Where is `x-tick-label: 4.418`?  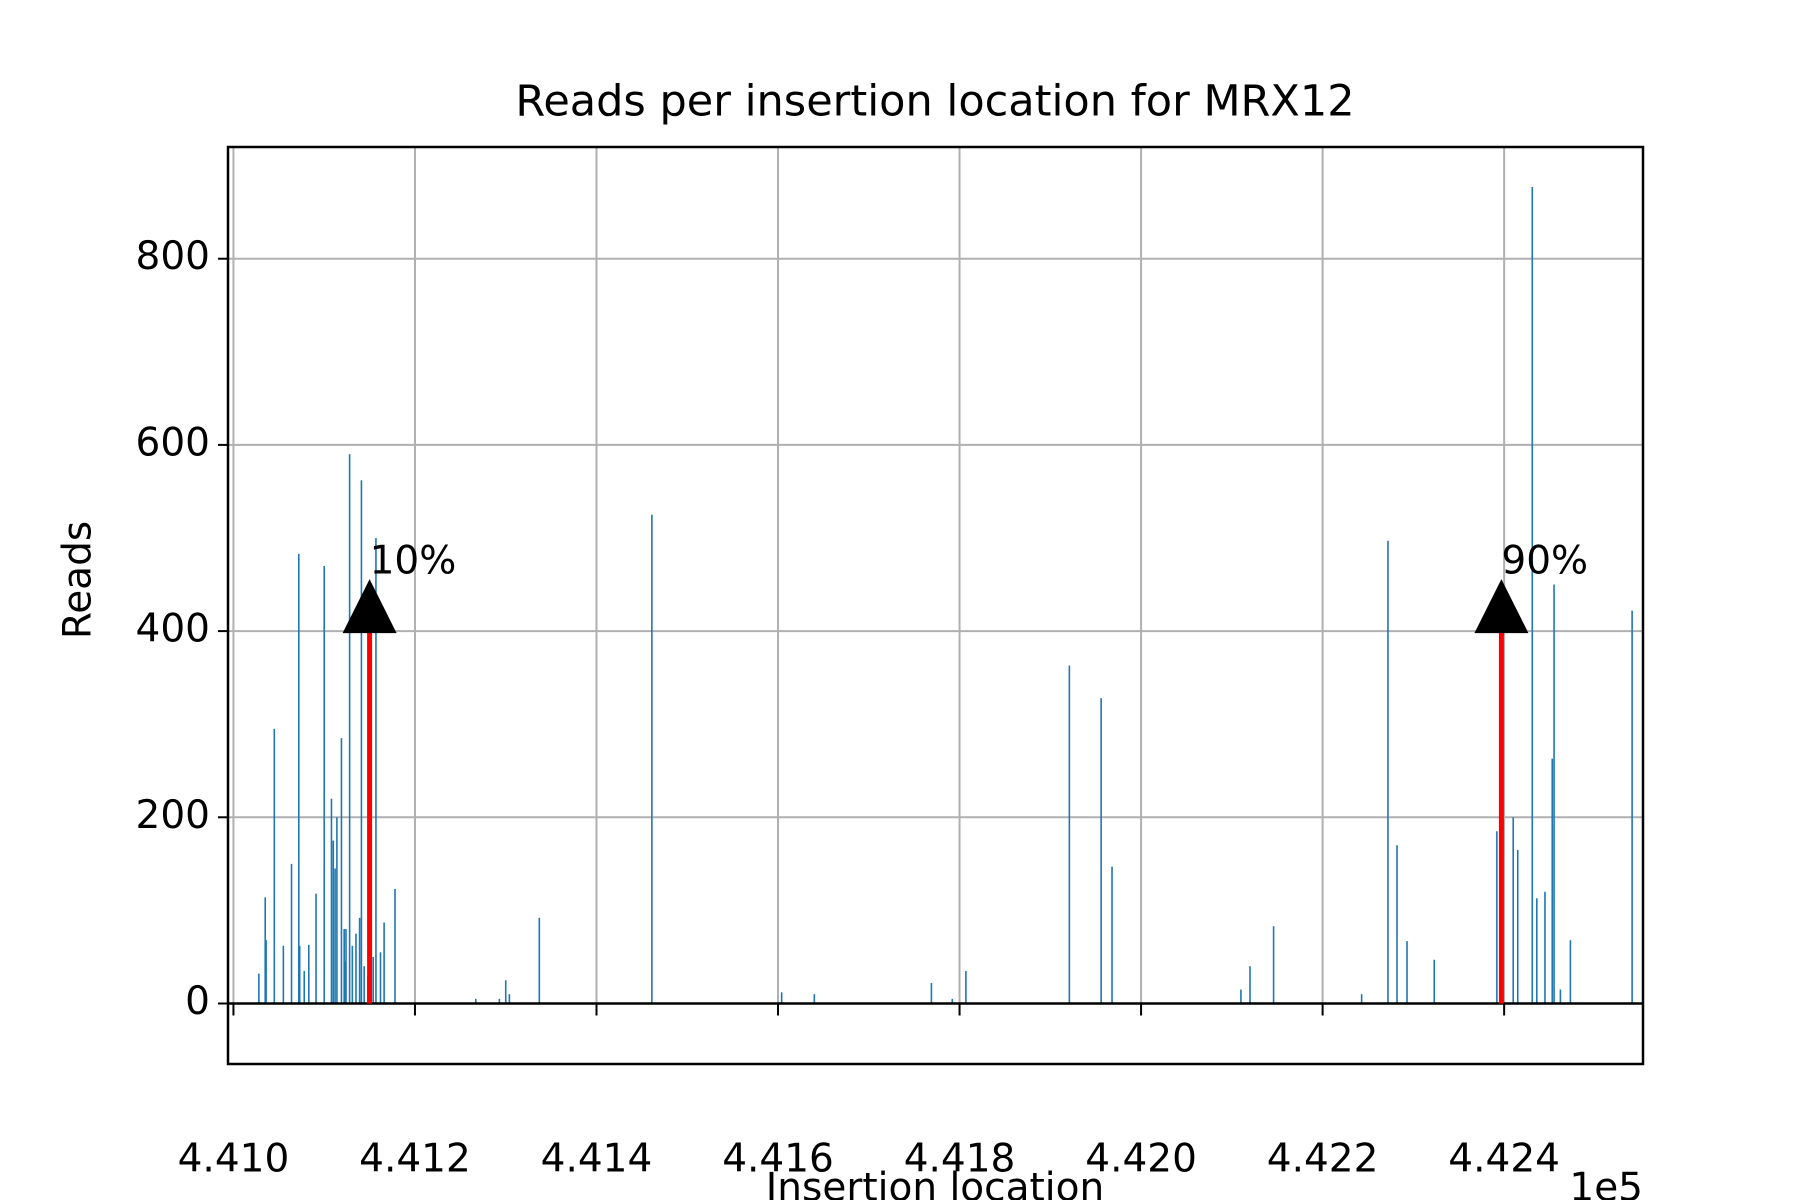 x-tick-label: 4.418 is located at coordinates (960, 1159).